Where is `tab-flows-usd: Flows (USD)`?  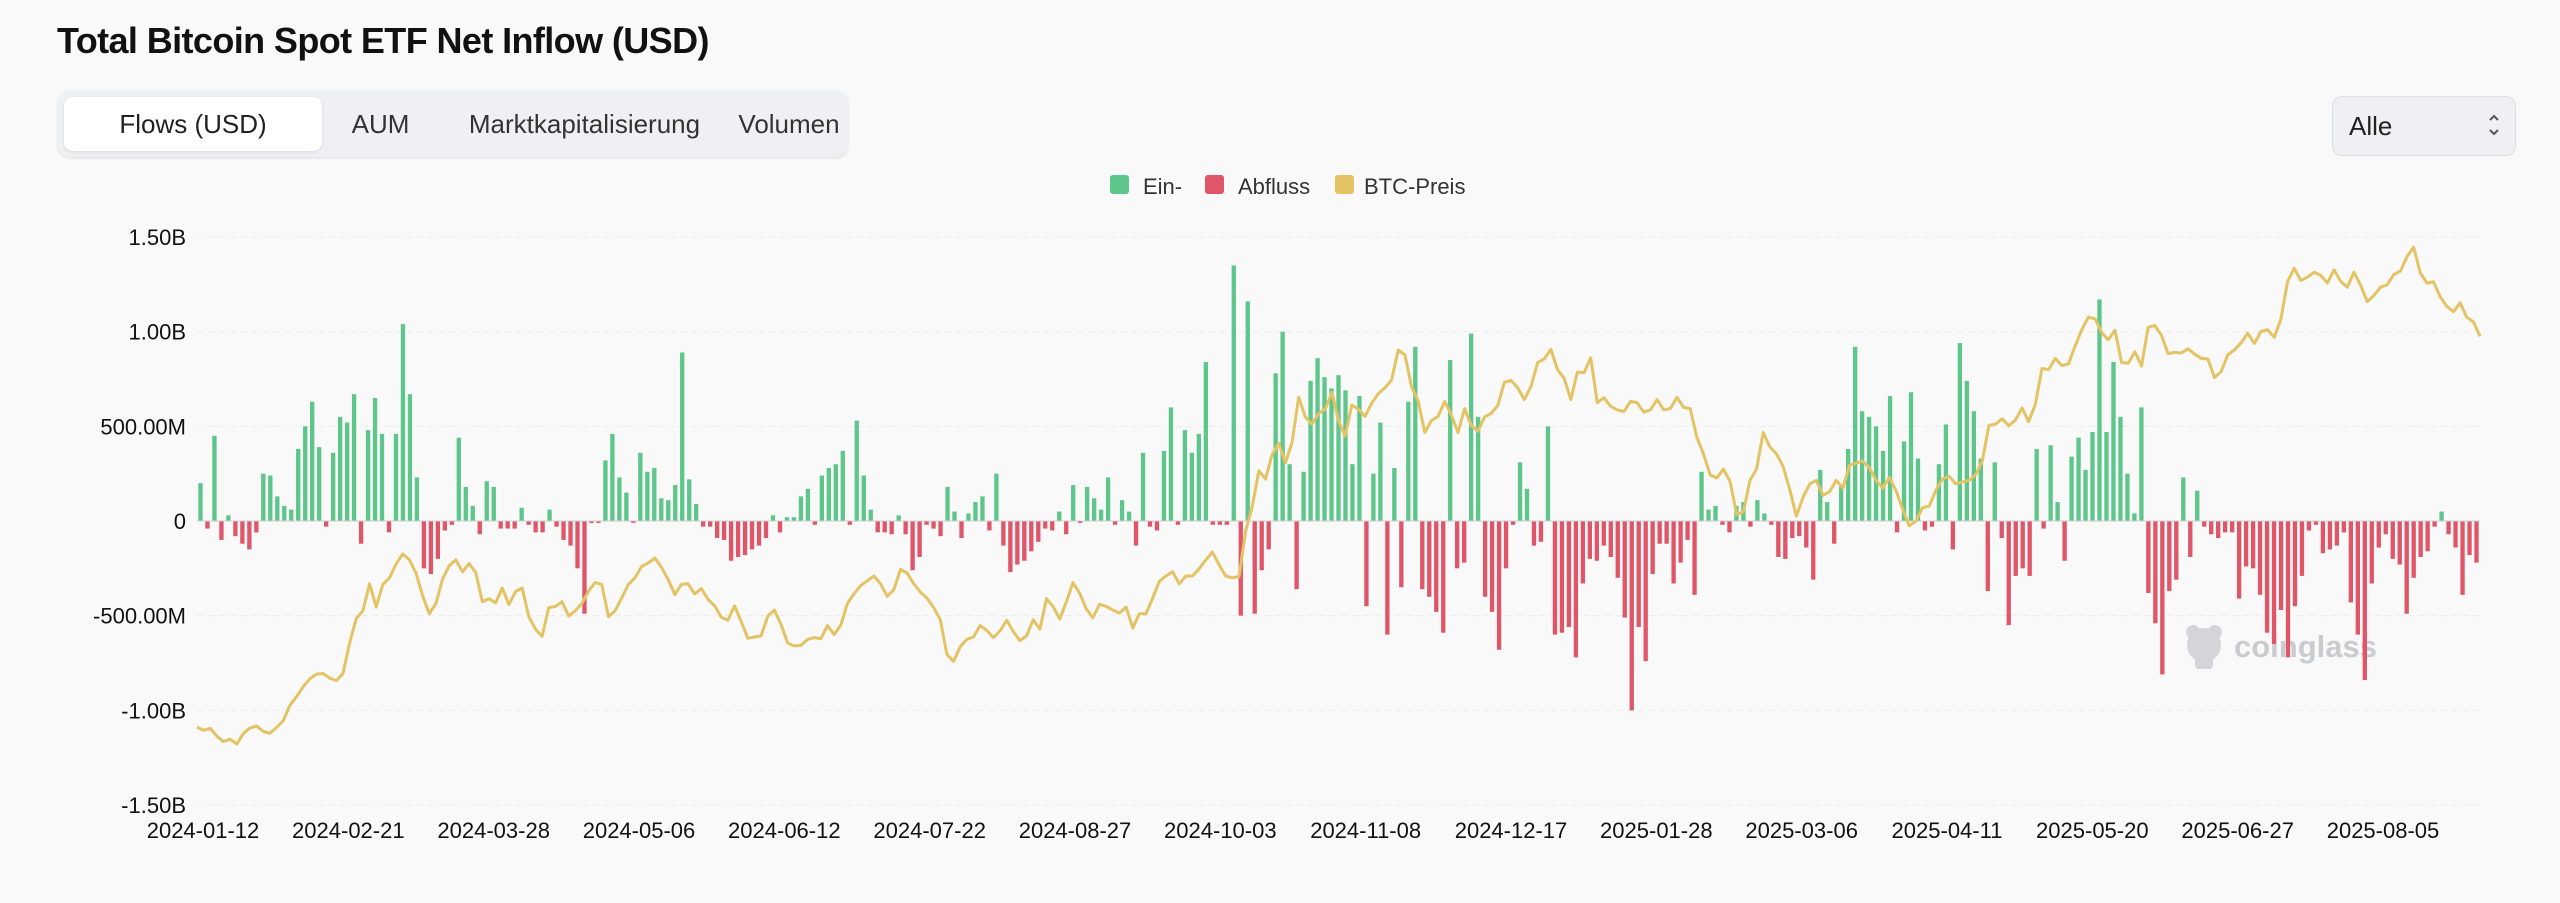 tab-flows-usd: Flows (USD) is located at coordinates (193, 124).